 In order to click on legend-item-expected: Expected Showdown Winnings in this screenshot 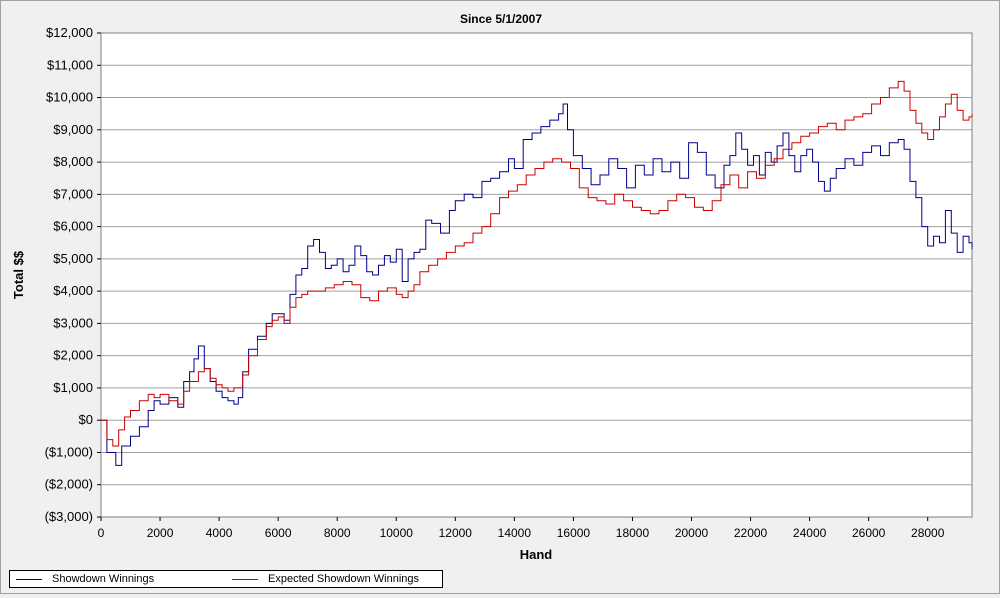, I will do `click(325, 579)`.